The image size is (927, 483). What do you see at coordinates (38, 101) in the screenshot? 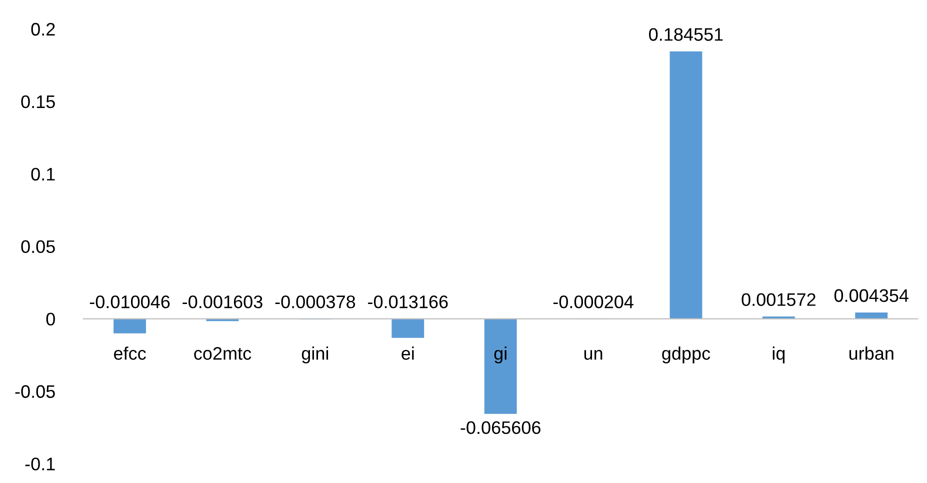
I see `y-tick-label: 0.15` at bounding box center [38, 101].